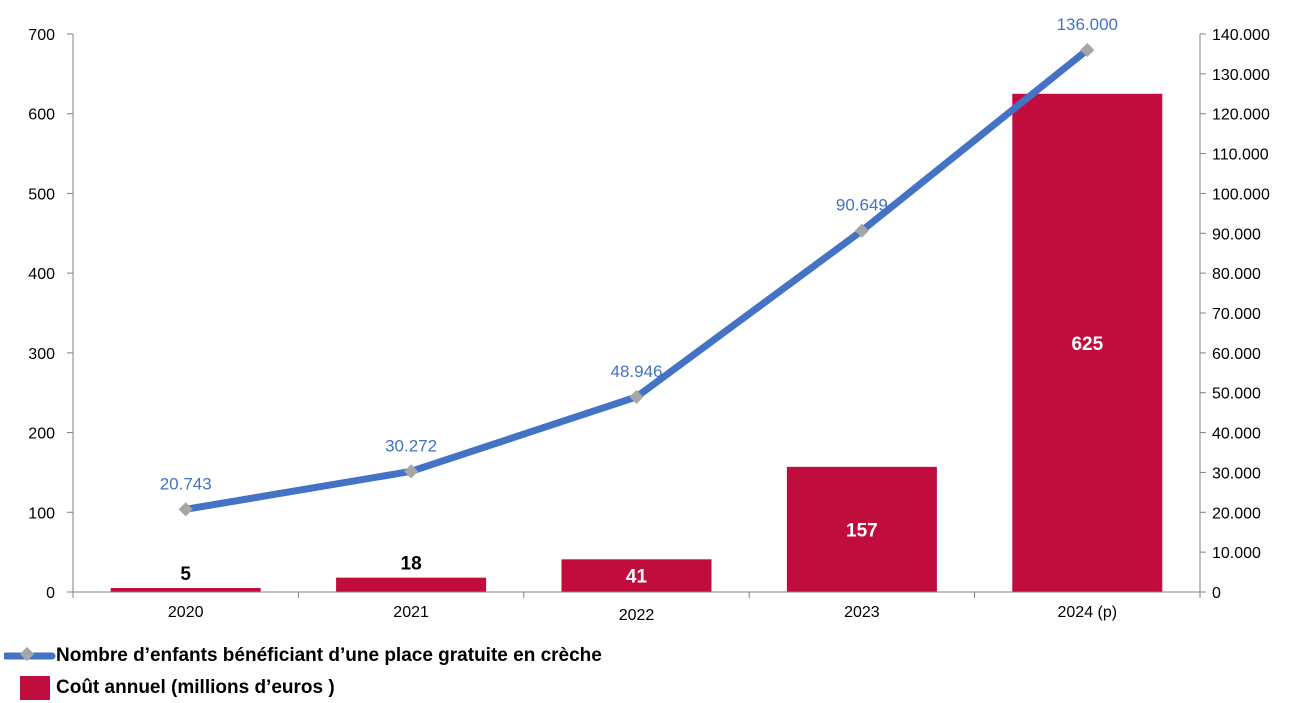 Image resolution: width=1306 pixels, height=703 pixels. I want to click on x-tick-label: 2023, so click(862, 612).